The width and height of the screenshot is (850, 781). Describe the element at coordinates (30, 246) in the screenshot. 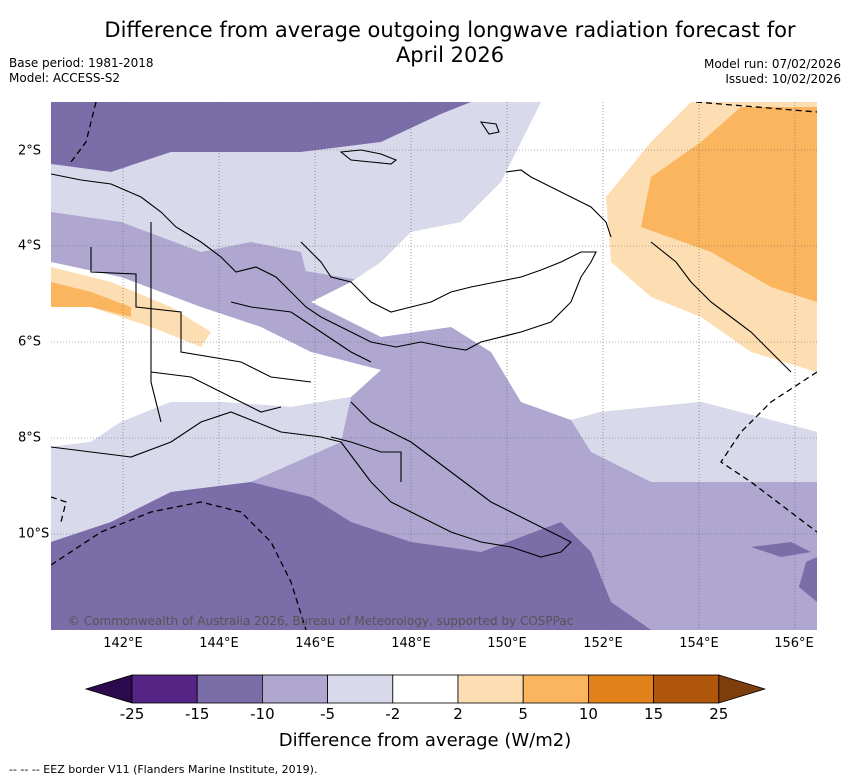

I see `y-tick-label: 4°S` at that location.